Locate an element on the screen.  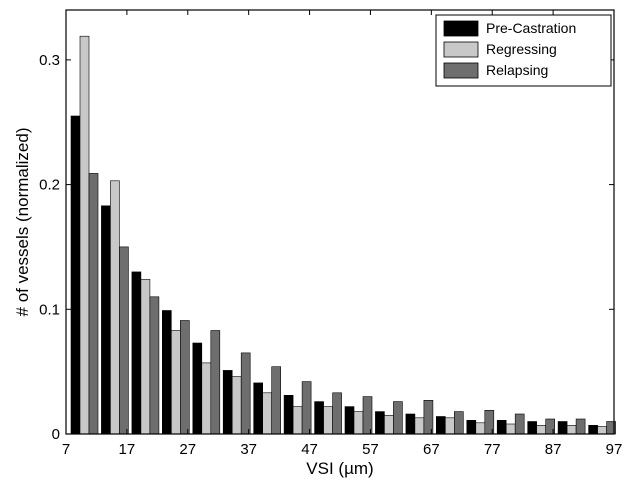
y-tick-label-0: 0 is located at coordinates (56, 434).